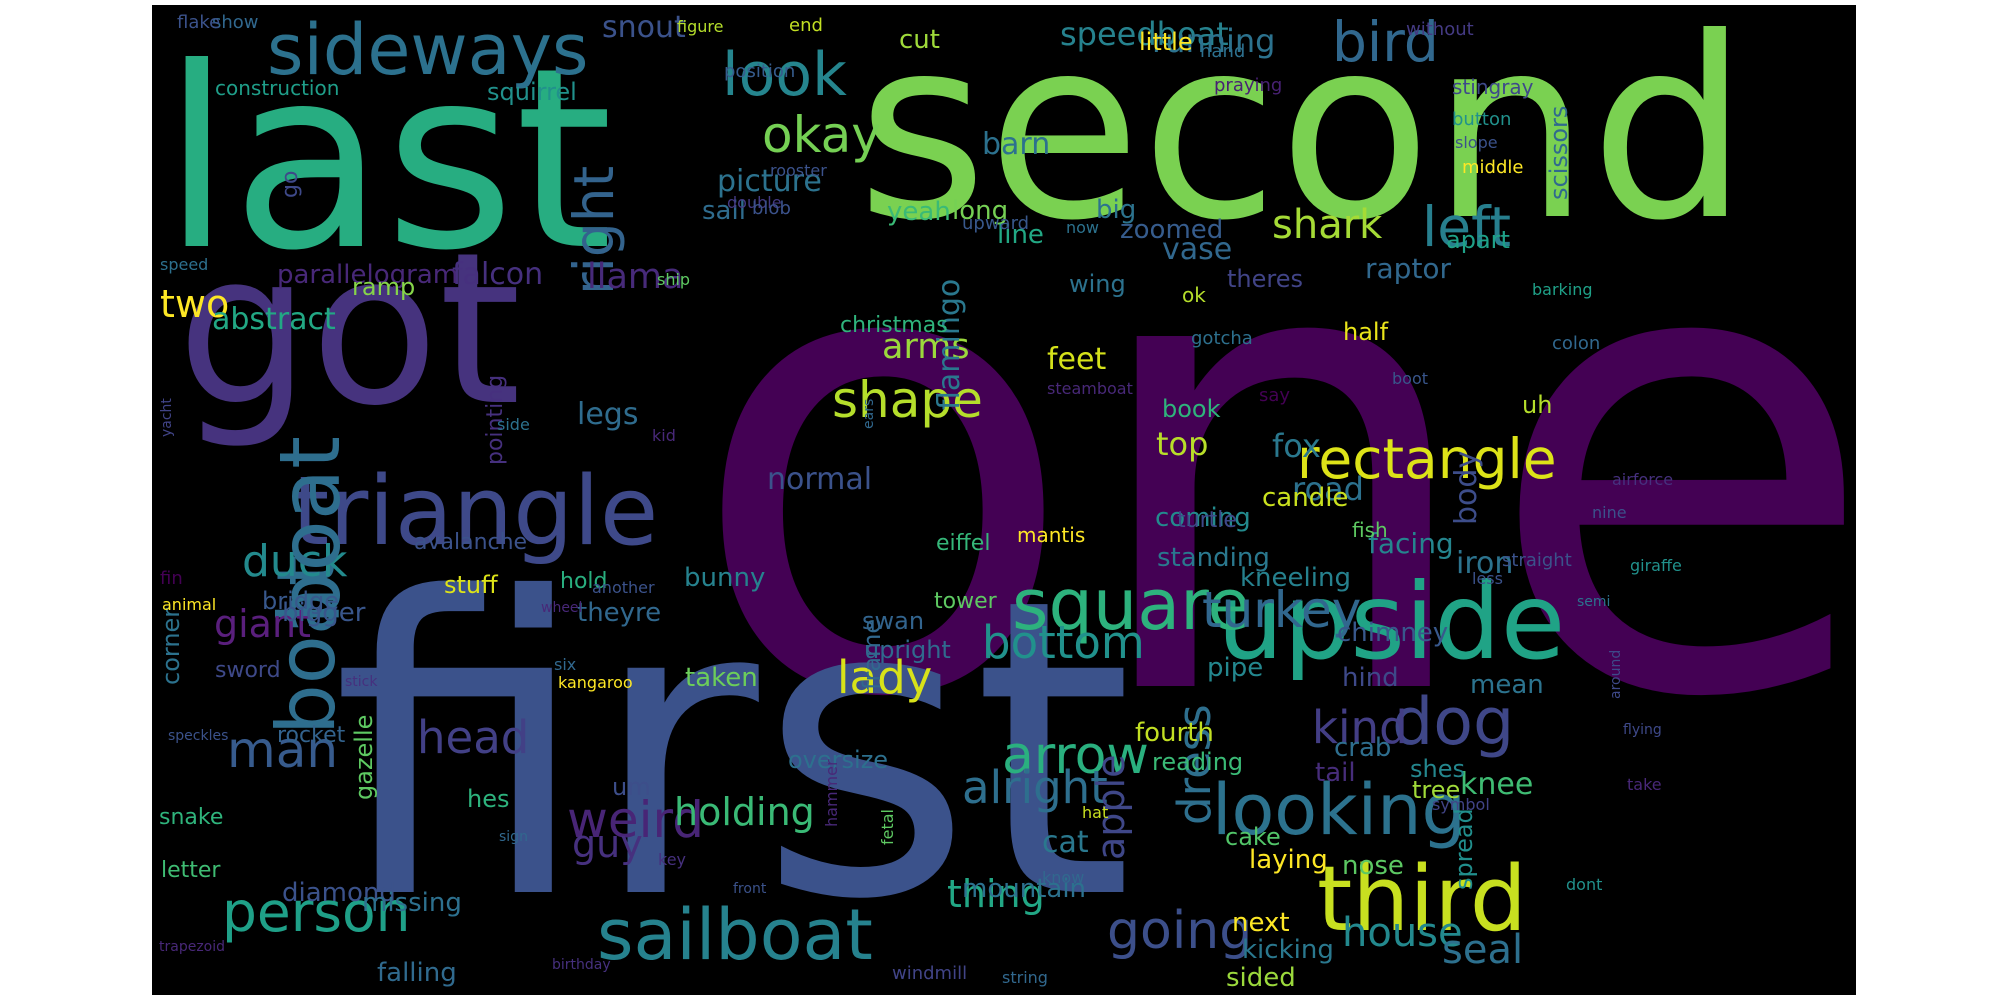  I want to click on cloud-word: guy, so click(607, 844).